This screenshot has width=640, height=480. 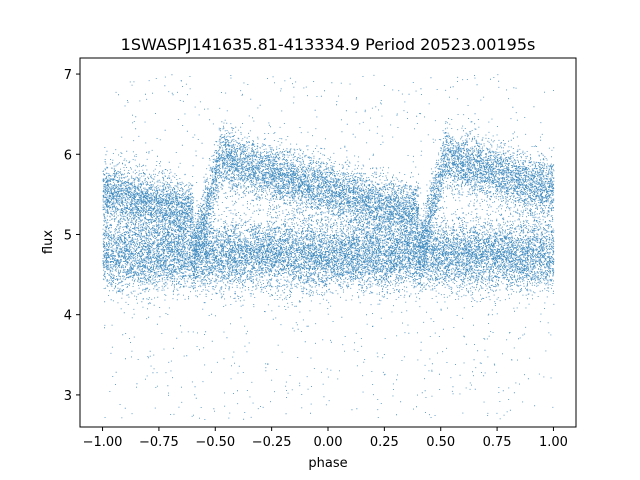 What do you see at coordinates (103, 442) in the screenshot?
I see `x-tick-label: −1.00` at bounding box center [103, 442].